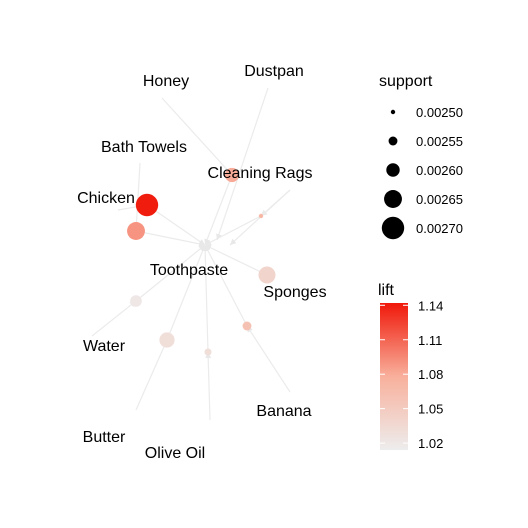 The image size is (528, 528). I want to click on item-label-butter: Butter, so click(104, 437).